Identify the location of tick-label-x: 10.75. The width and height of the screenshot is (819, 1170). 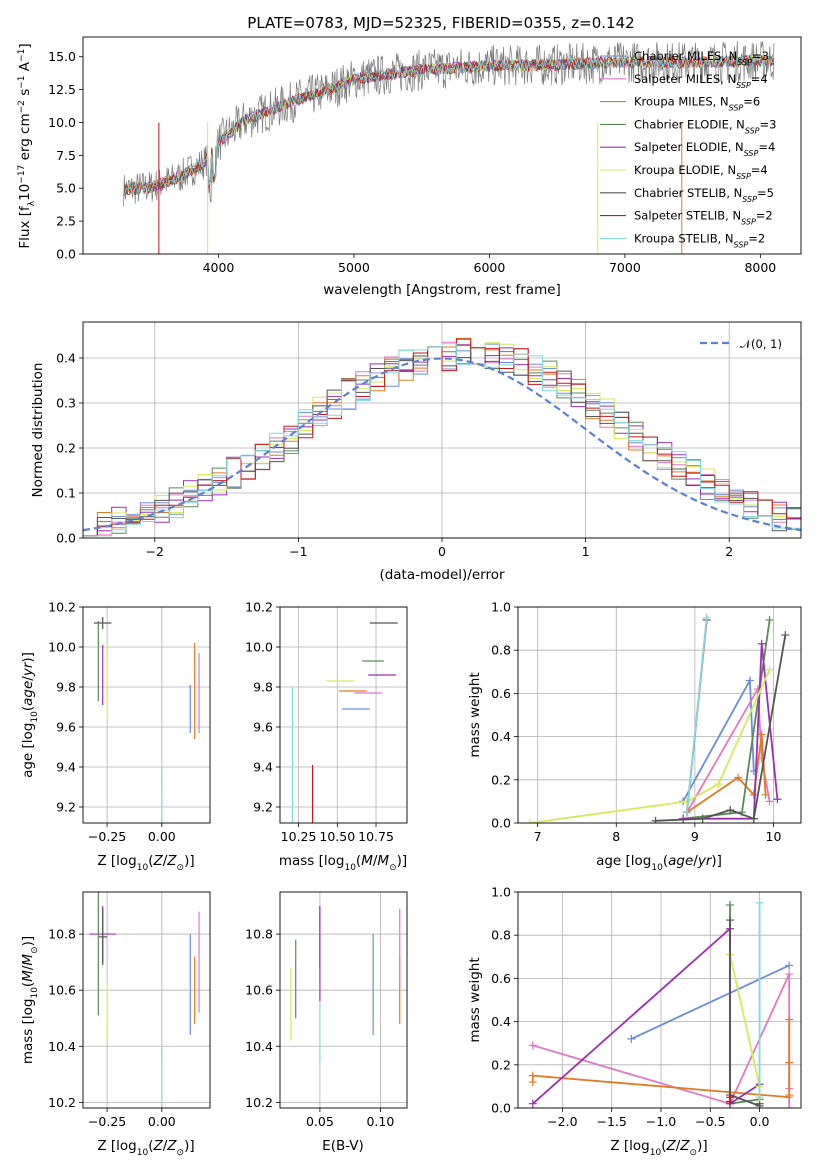
(376, 836).